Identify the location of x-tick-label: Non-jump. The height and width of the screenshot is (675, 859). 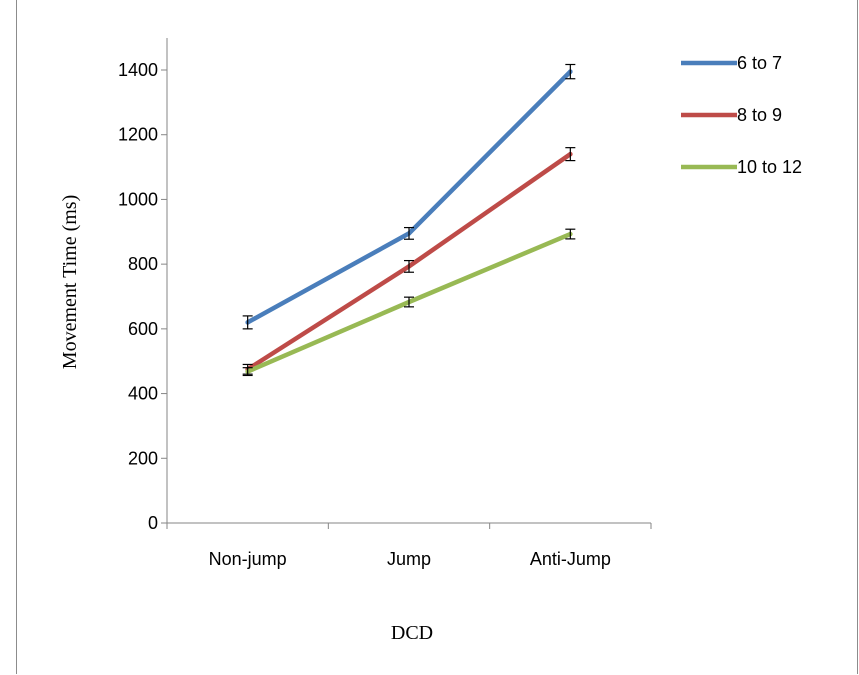
(248, 559).